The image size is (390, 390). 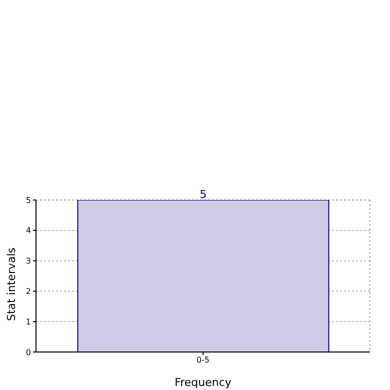 What do you see at coordinates (28, 321) in the screenshot?
I see `y-tick-label: 1` at bounding box center [28, 321].